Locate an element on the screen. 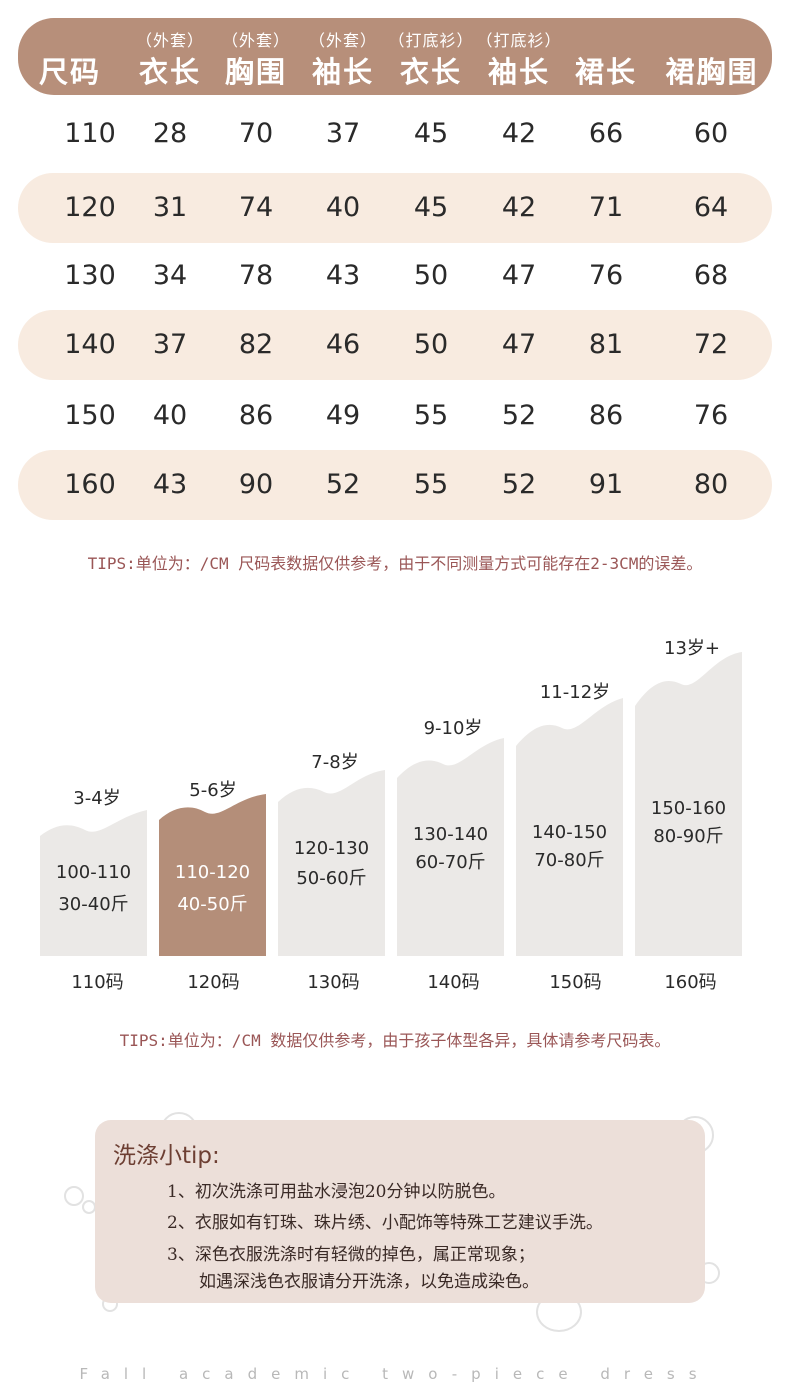 The image size is (790, 1397). wash-tips-title: 洗涤小tip: is located at coordinates (166, 1156).